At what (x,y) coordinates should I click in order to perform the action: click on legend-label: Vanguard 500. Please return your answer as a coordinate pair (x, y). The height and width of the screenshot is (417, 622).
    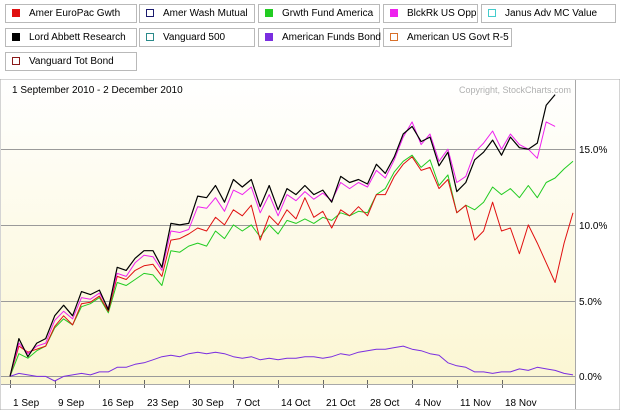
    Looking at the image, I should click on (194, 37).